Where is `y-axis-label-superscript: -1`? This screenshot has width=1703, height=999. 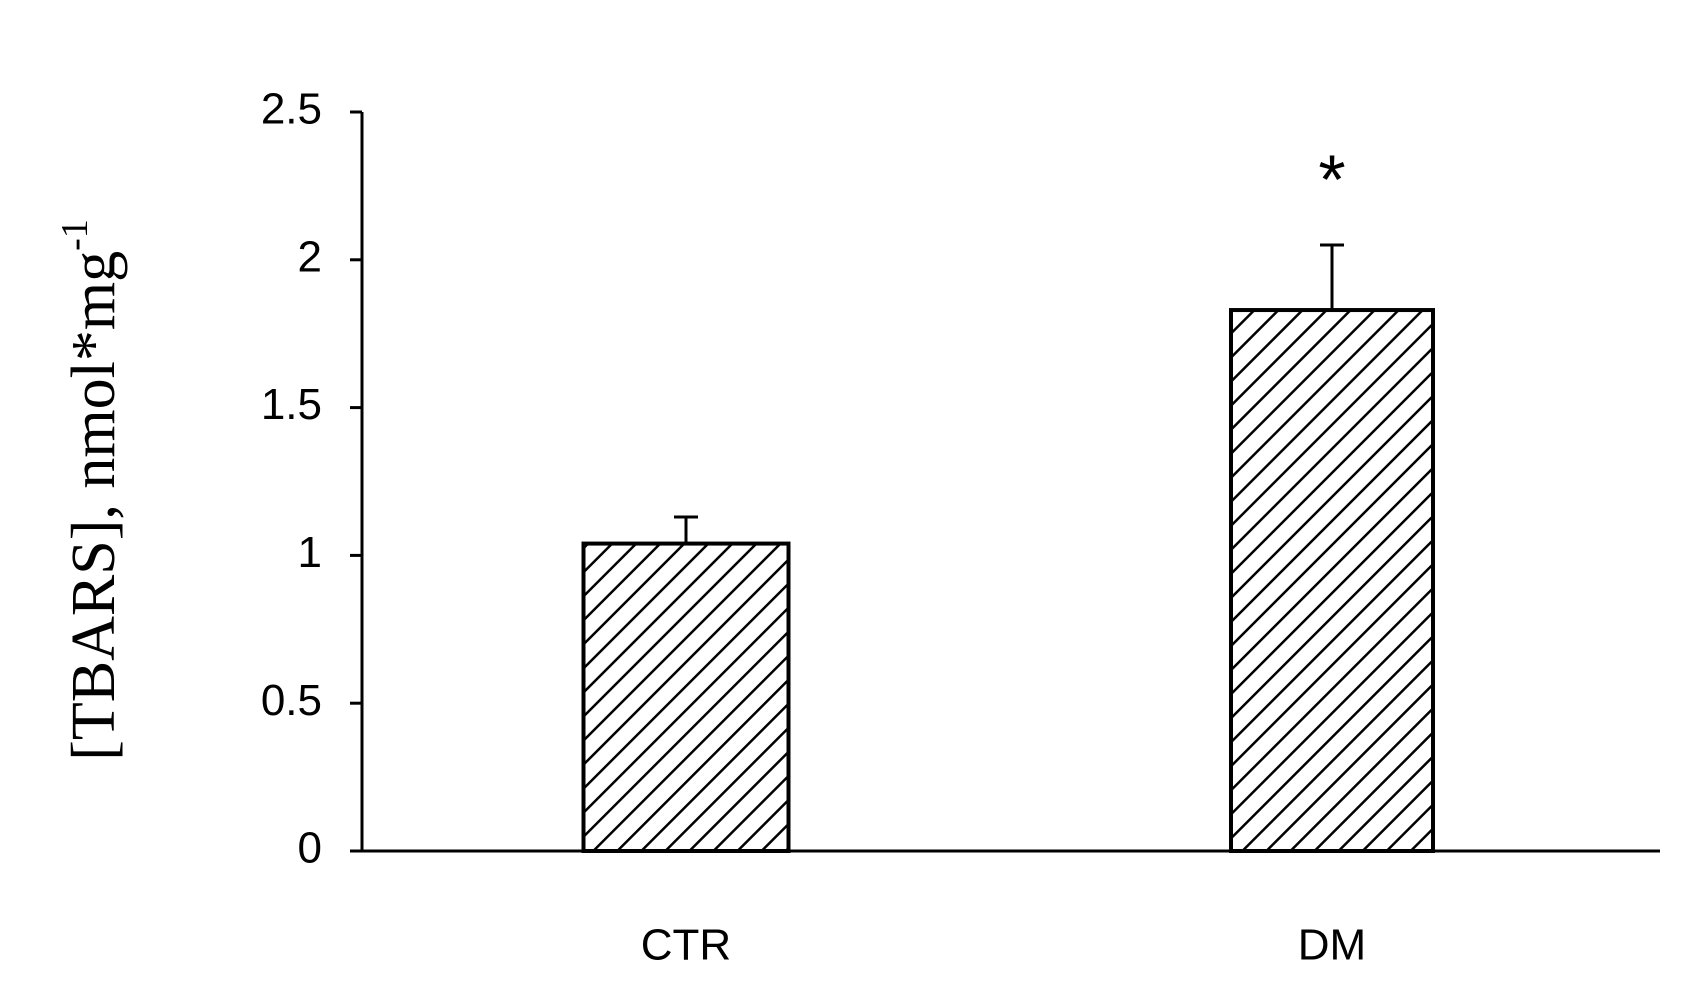
y-axis-label-superscript: -1 is located at coordinates (75, 235).